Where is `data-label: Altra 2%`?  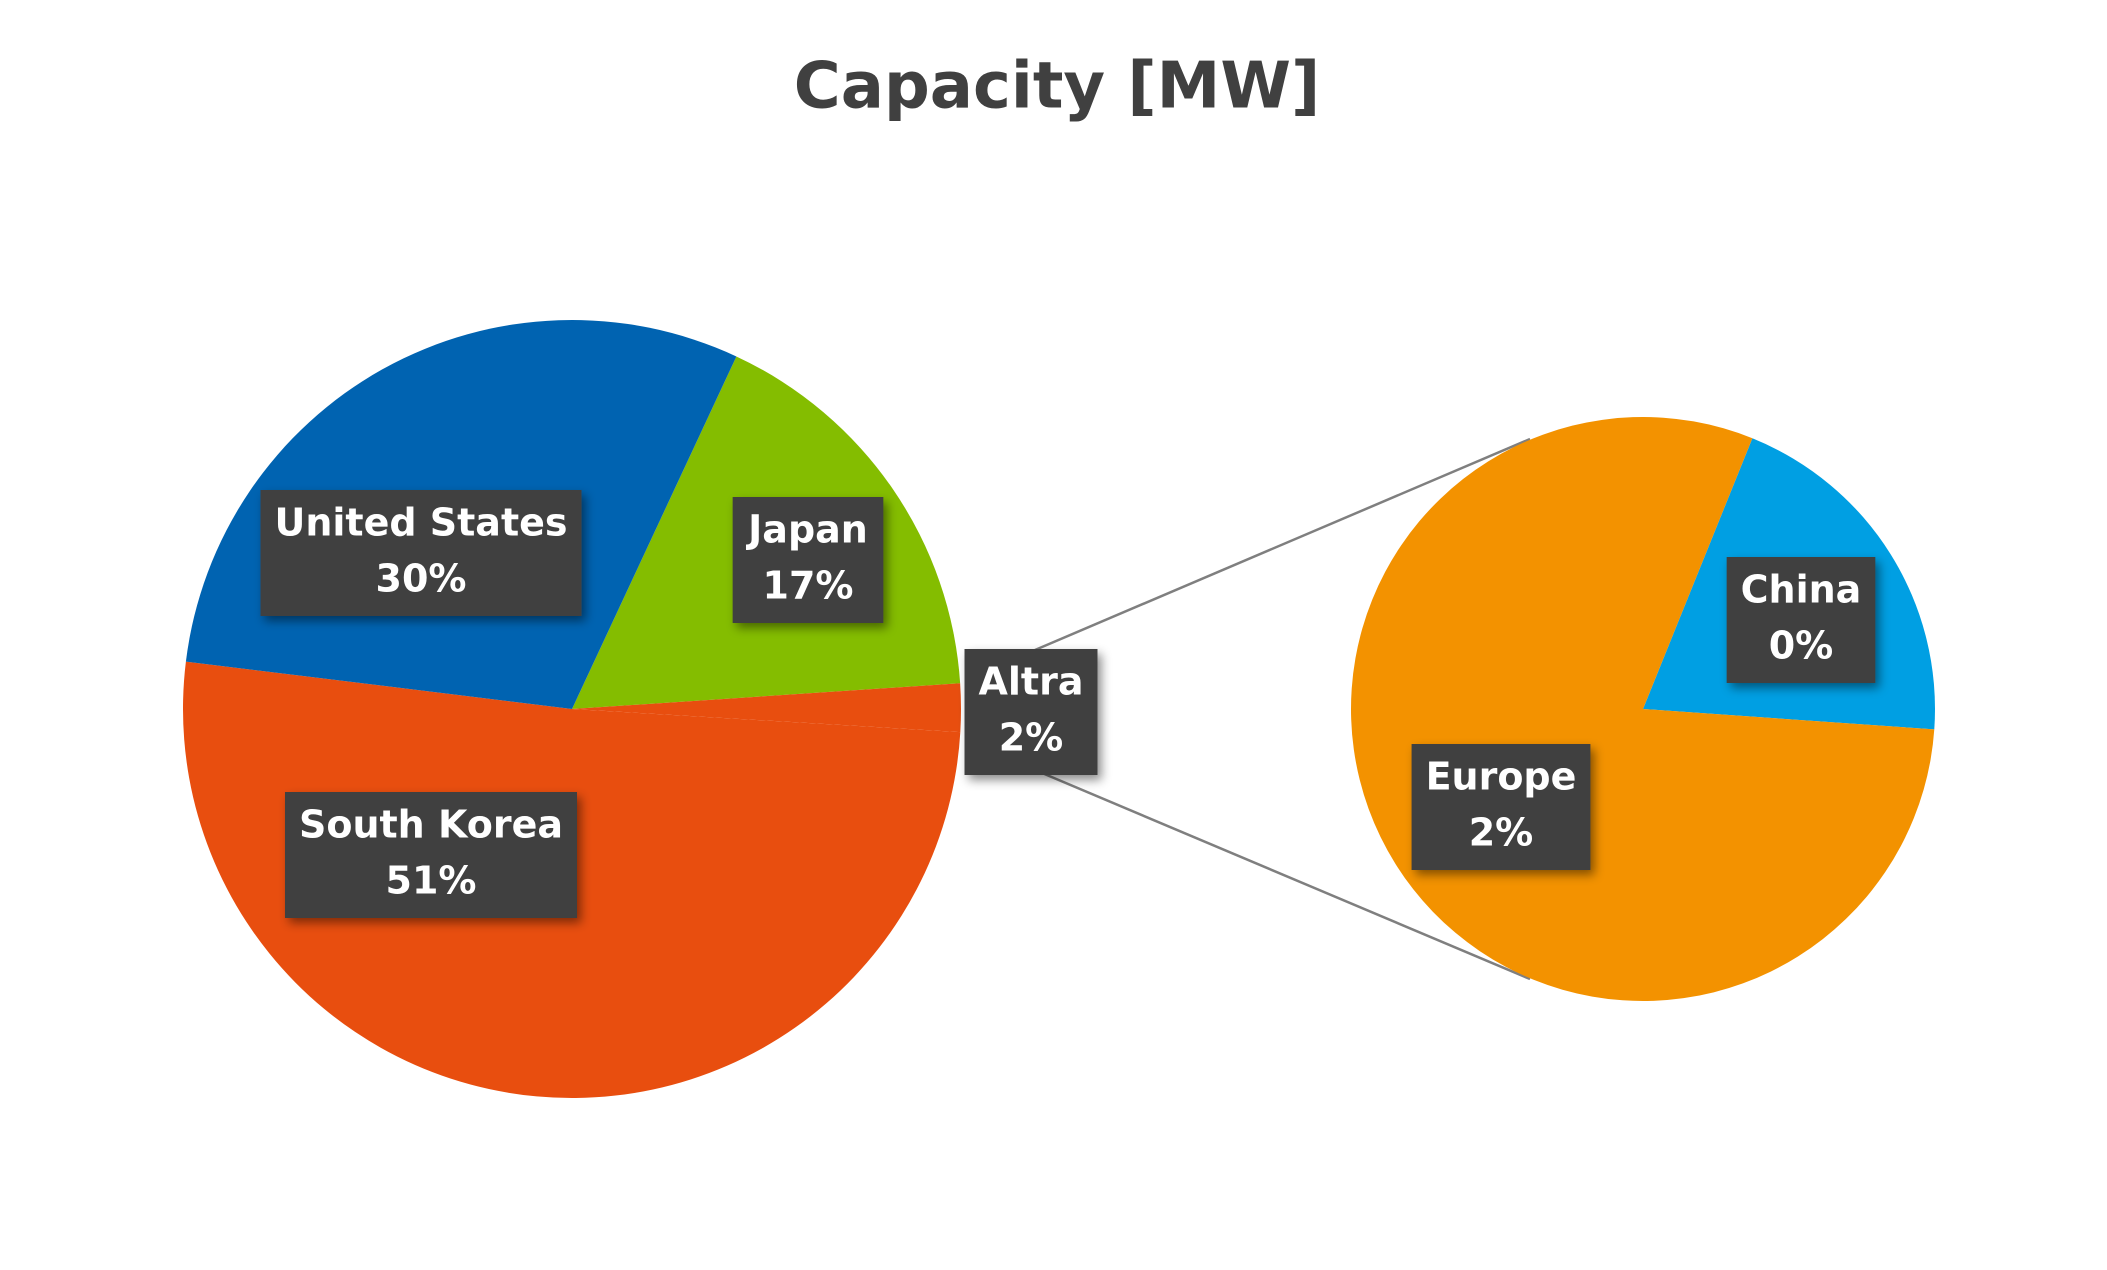 data-label: Altra 2% is located at coordinates (1031, 712).